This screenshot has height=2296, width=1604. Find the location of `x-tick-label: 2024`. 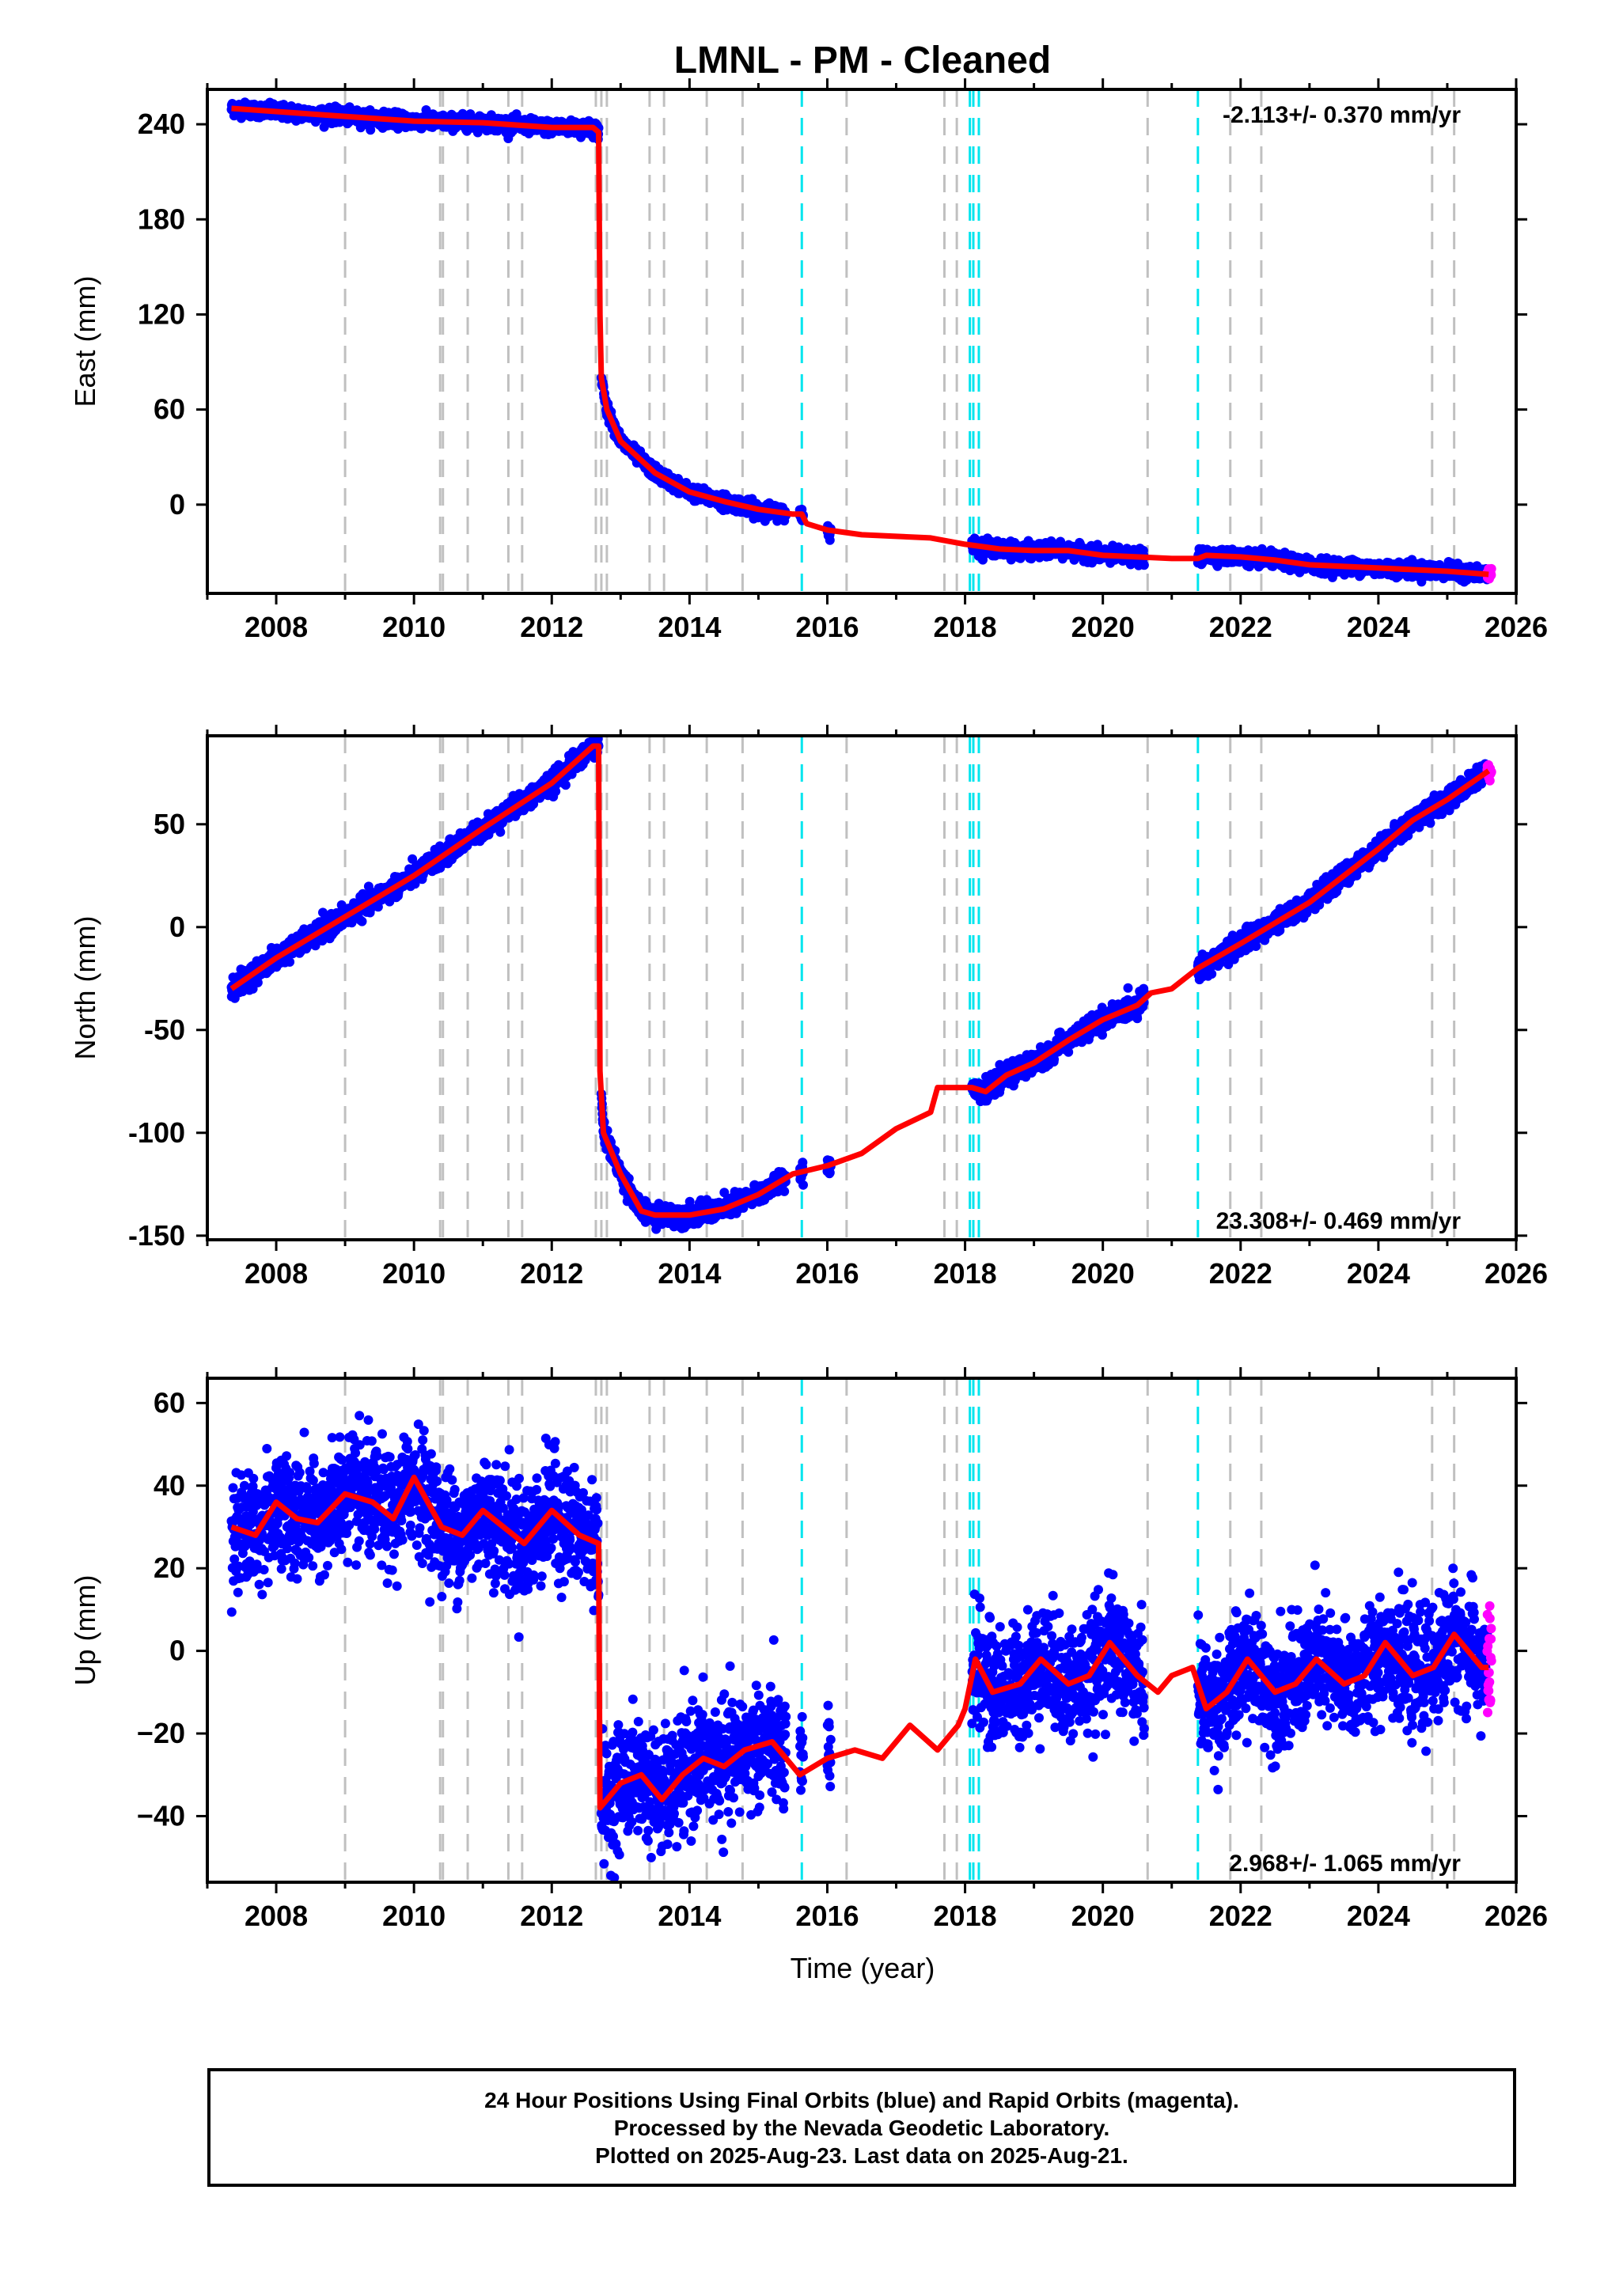

x-tick-label: 2024 is located at coordinates (1378, 627).